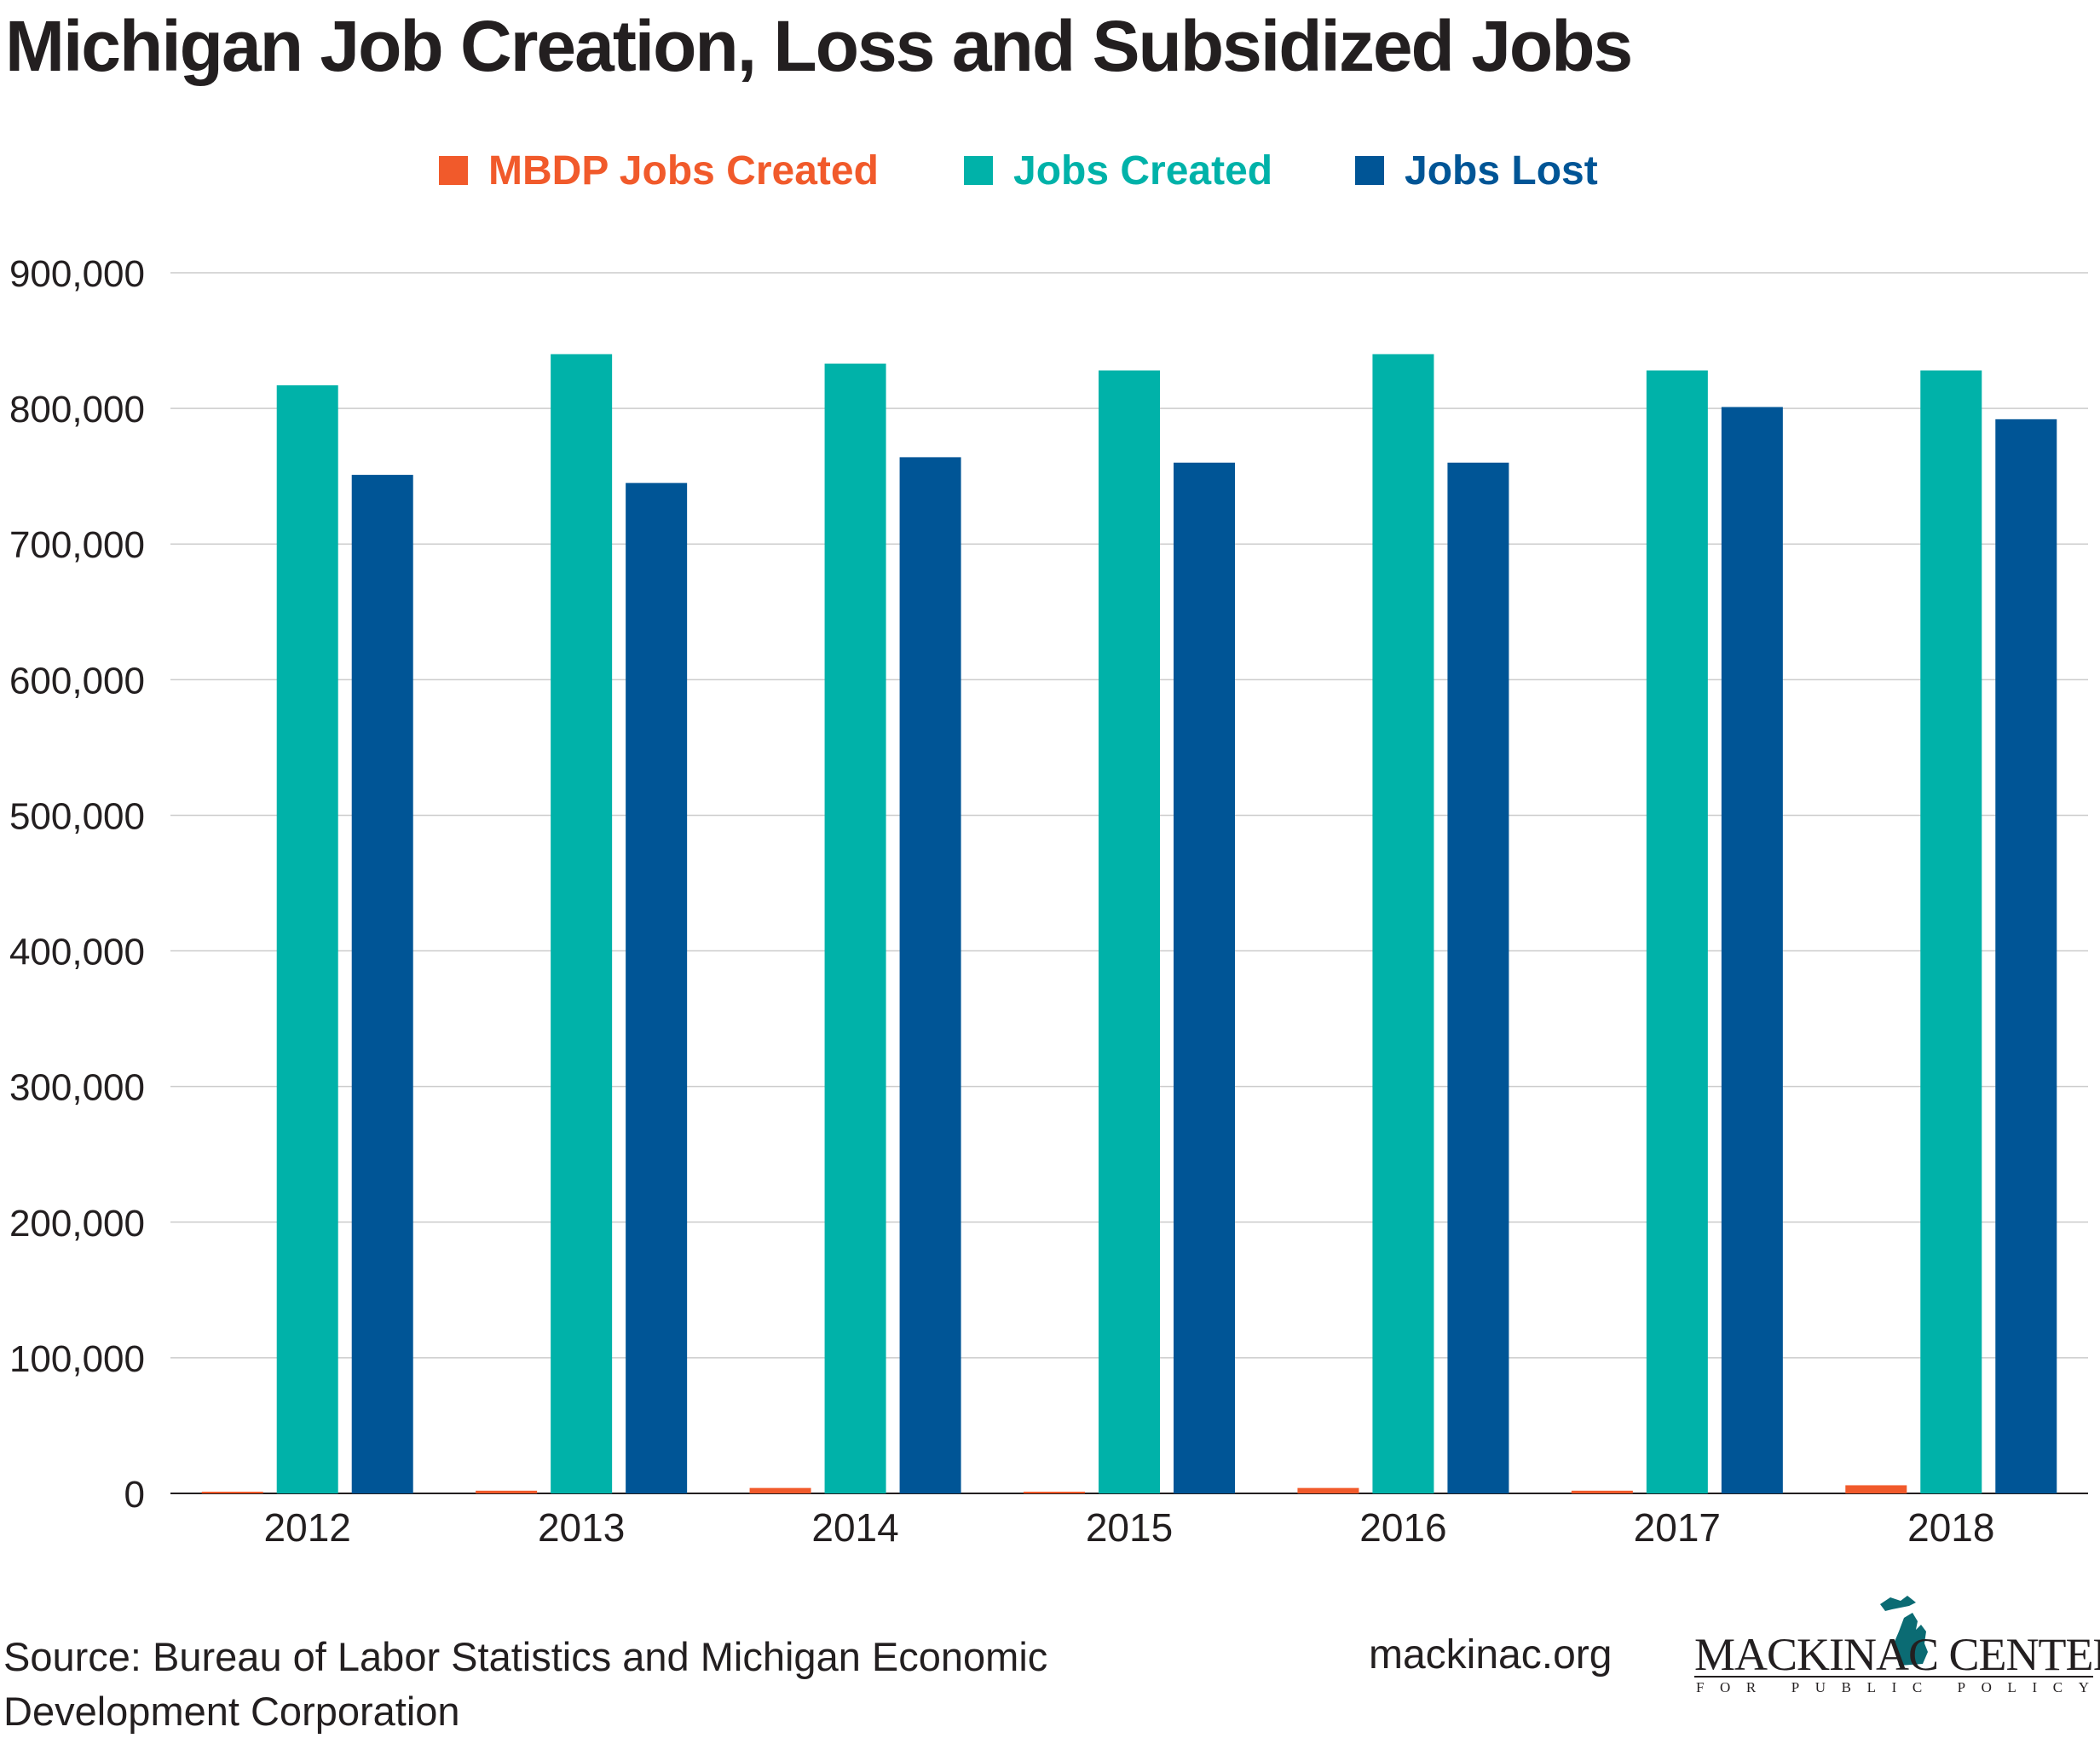 The image size is (2100, 1744). I want to click on legend-item-mbdp-jobs-created: MBDP Jobs Created, so click(659, 170).